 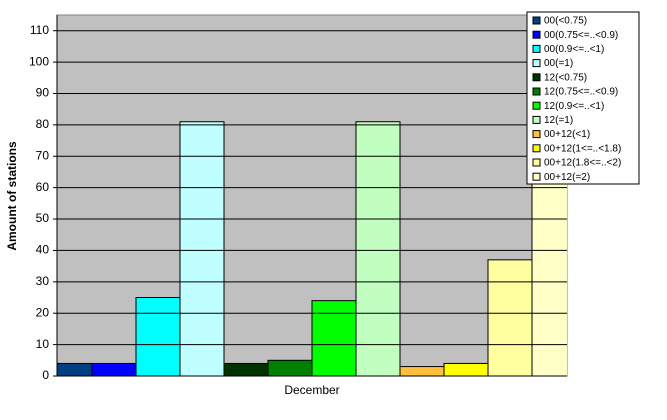 What do you see at coordinates (43, 344) in the screenshot?
I see `y-tick-label: 10` at bounding box center [43, 344].